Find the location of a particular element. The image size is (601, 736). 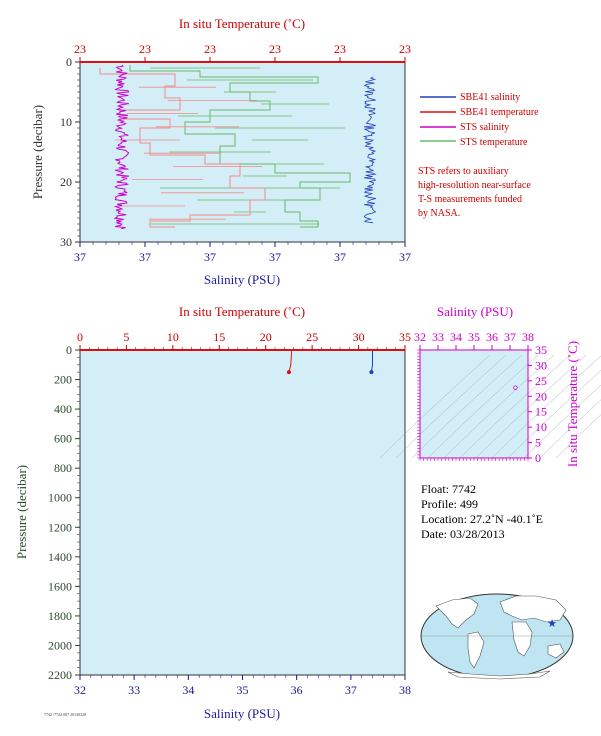

main-temperature-tick-label-0: 0 is located at coordinates (80, 337).